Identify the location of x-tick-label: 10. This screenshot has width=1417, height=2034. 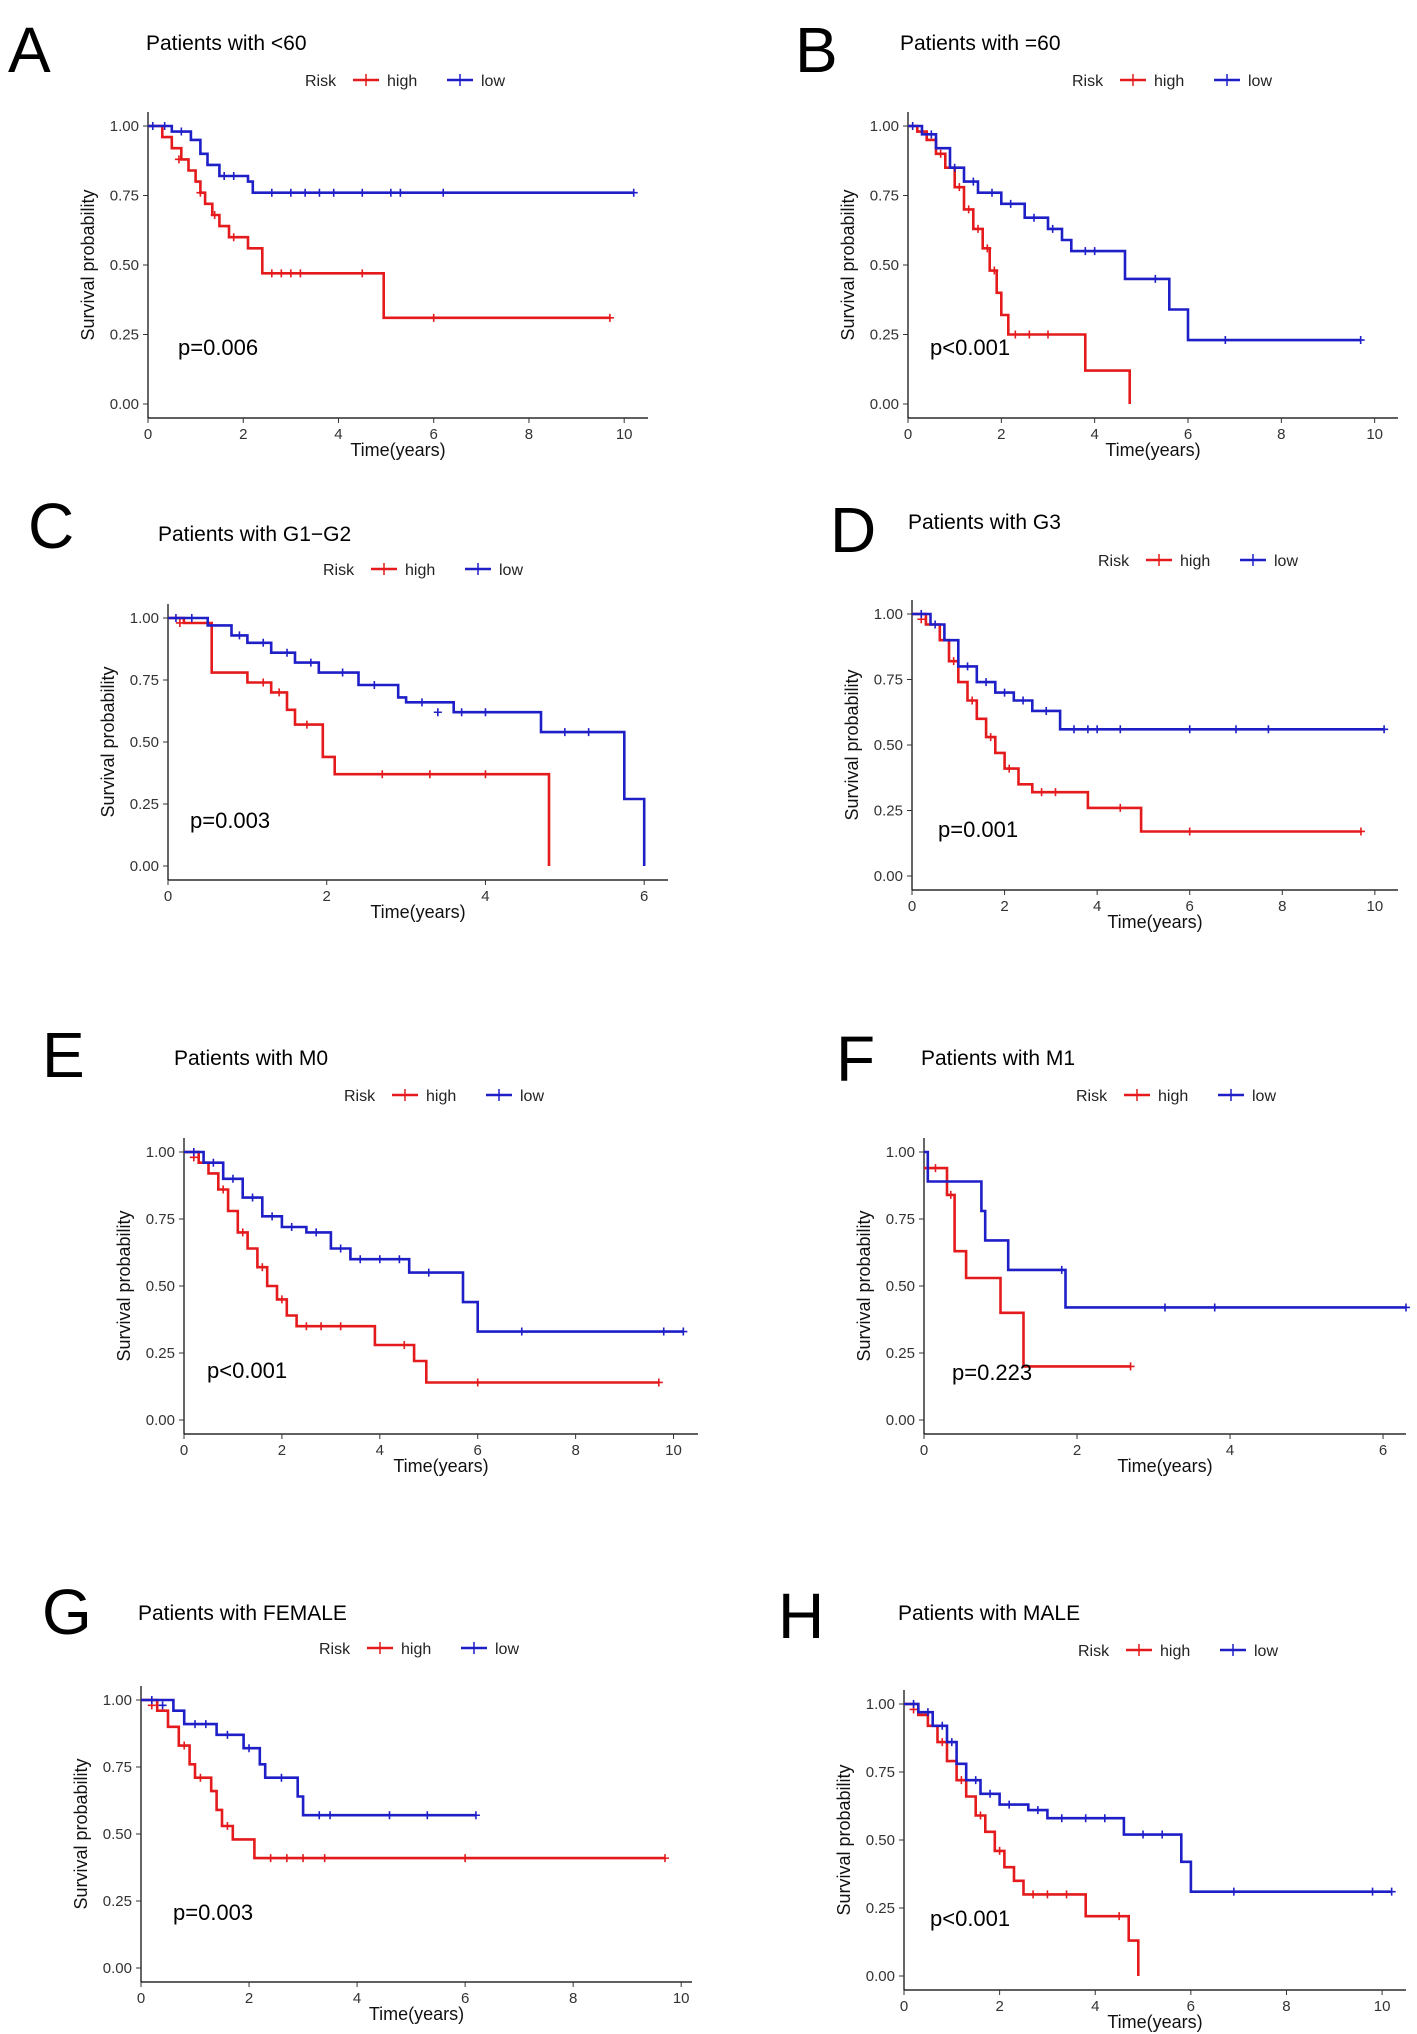
(624, 434).